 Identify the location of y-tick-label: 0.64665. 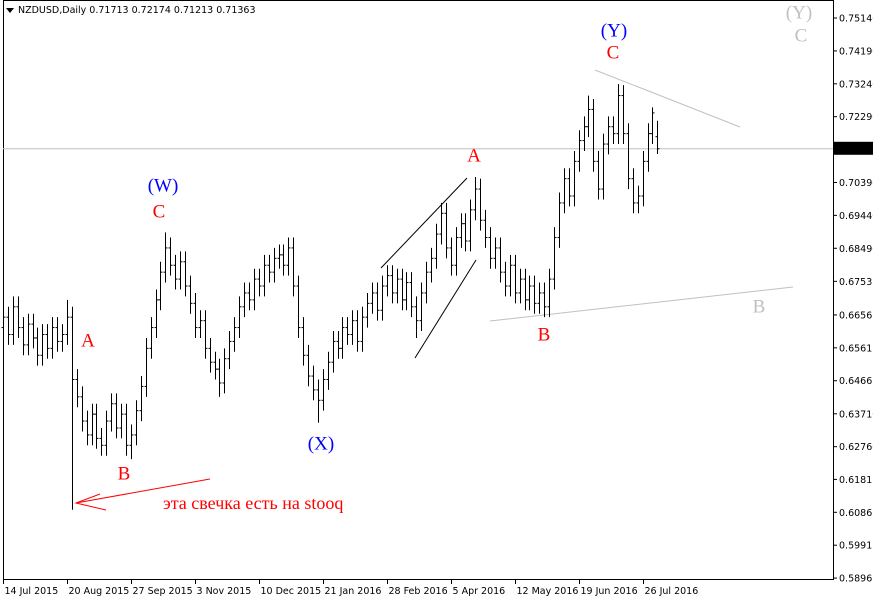
(856, 381).